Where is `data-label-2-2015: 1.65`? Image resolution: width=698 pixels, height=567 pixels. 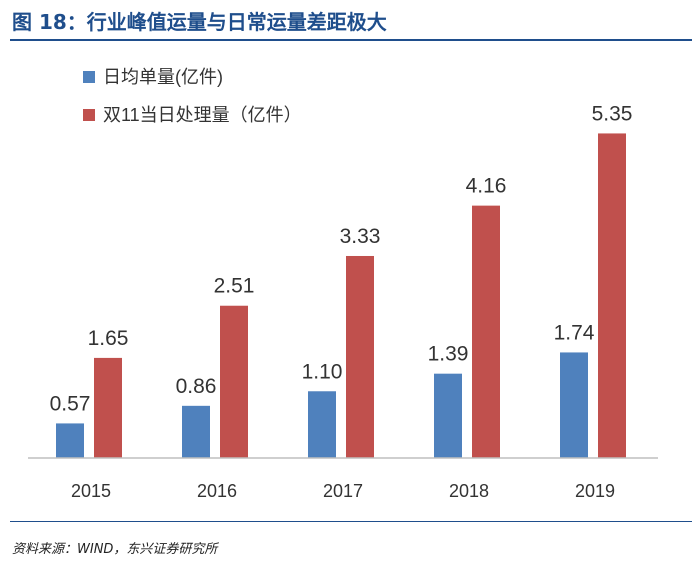
data-label-2-2015: 1.65 is located at coordinates (108, 338).